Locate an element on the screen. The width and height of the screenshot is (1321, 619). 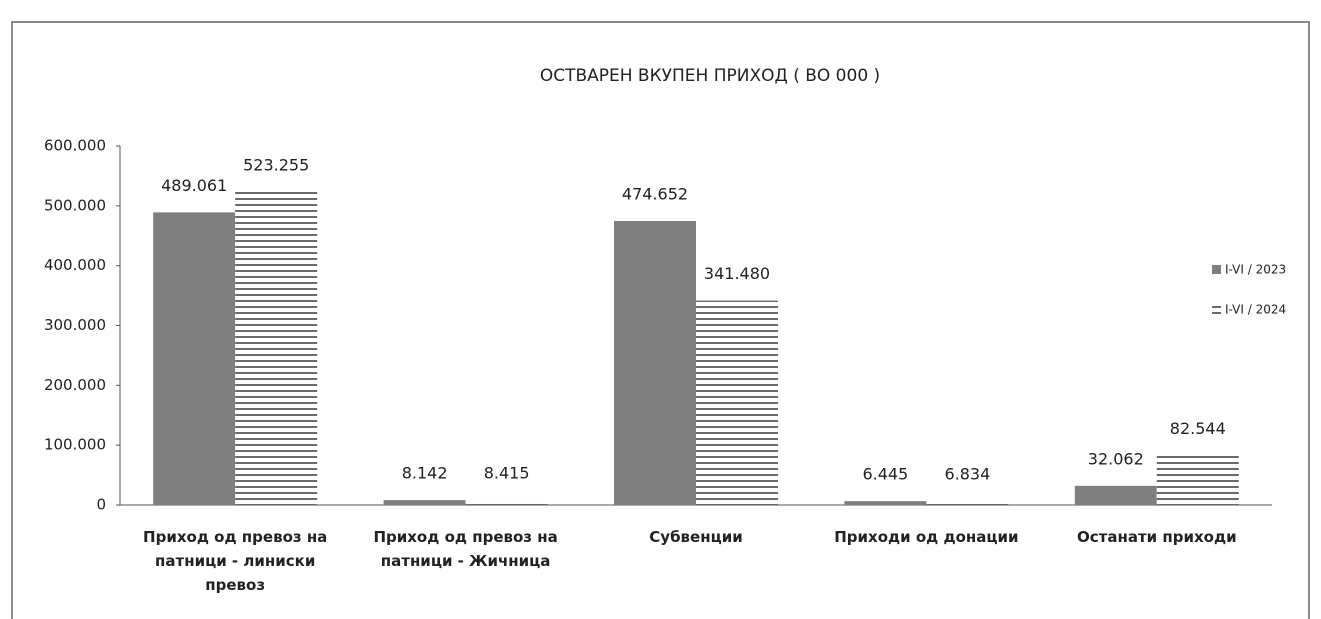
legend-label: I-VI / 2024 is located at coordinates (1255, 310).